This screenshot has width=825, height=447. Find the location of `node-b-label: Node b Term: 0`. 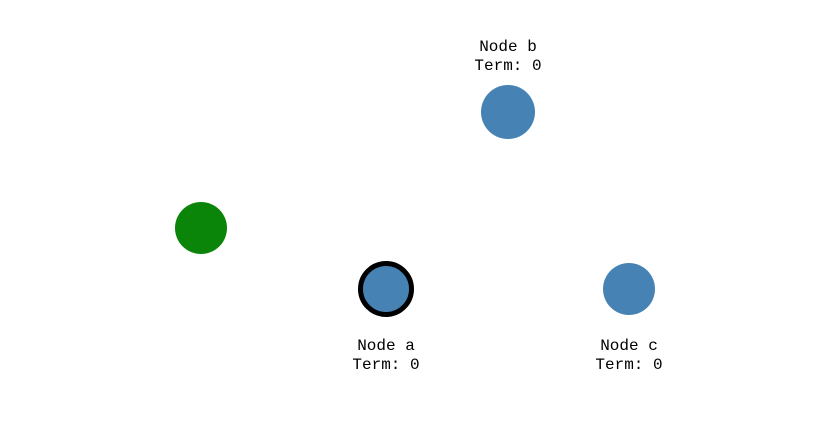

node-b-label: Node b Term: 0 is located at coordinates (507, 57).